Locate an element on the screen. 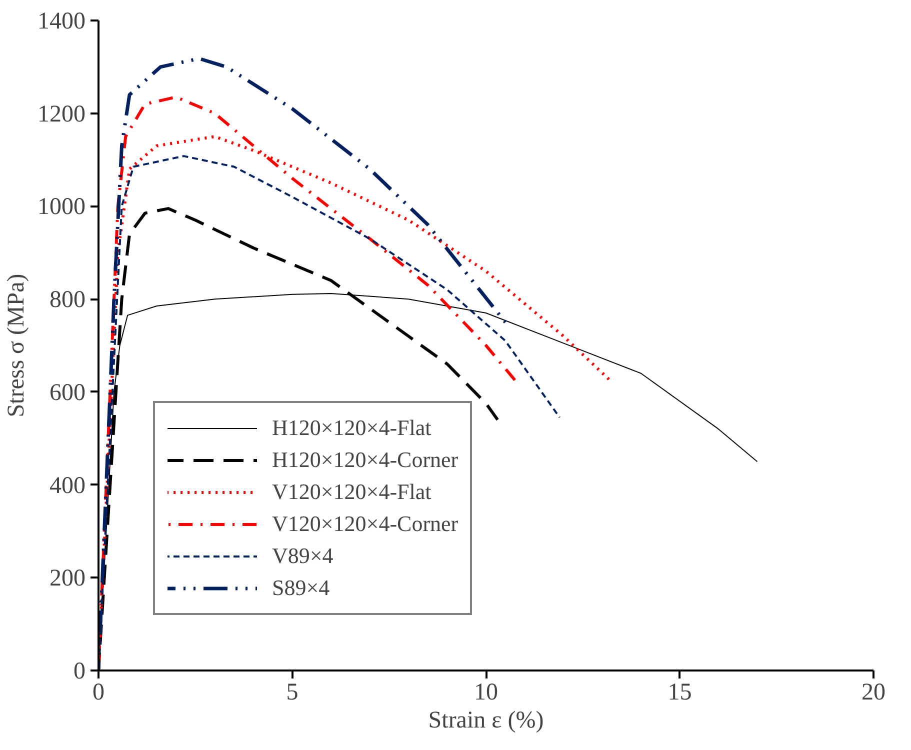  legend-label: V89×4 is located at coordinates (303, 556).